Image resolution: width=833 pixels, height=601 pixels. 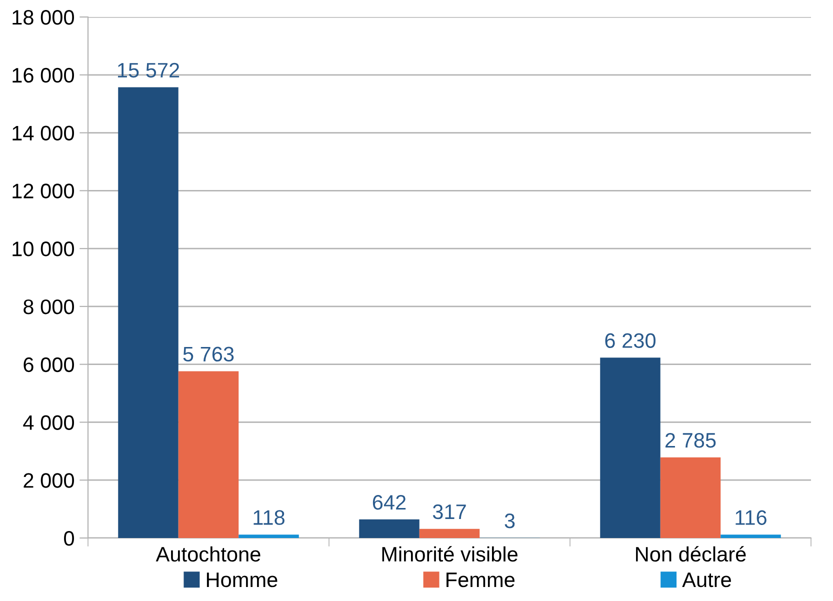 What do you see at coordinates (43, 133) in the screenshot?
I see `y-tick-label: 14 000` at bounding box center [43, 133].